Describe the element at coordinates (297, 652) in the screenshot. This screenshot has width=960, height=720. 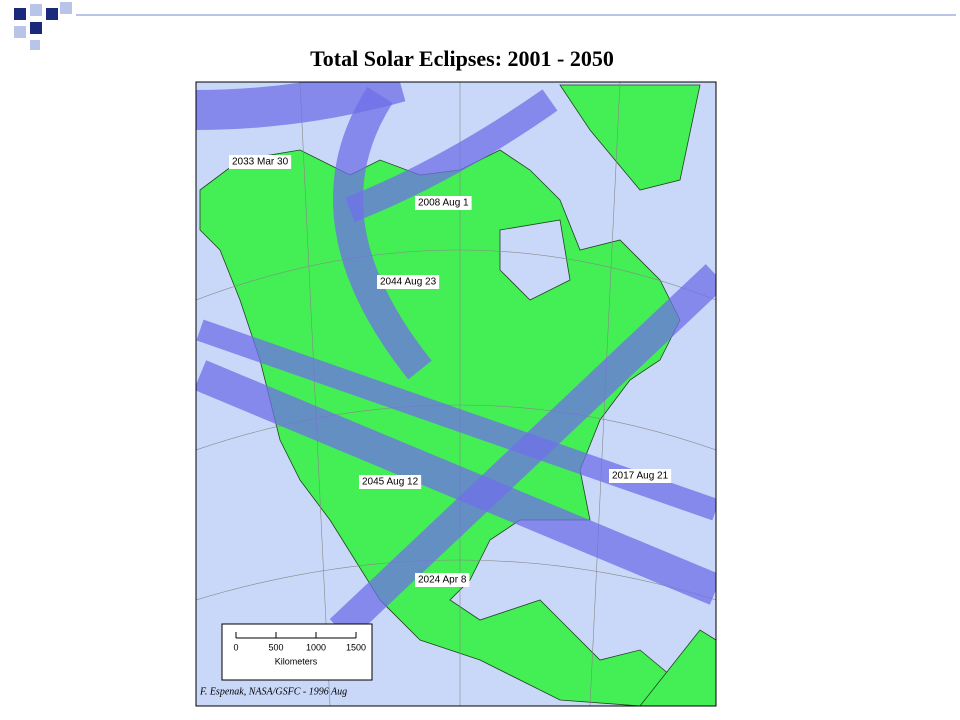
I see `scale` at that location.